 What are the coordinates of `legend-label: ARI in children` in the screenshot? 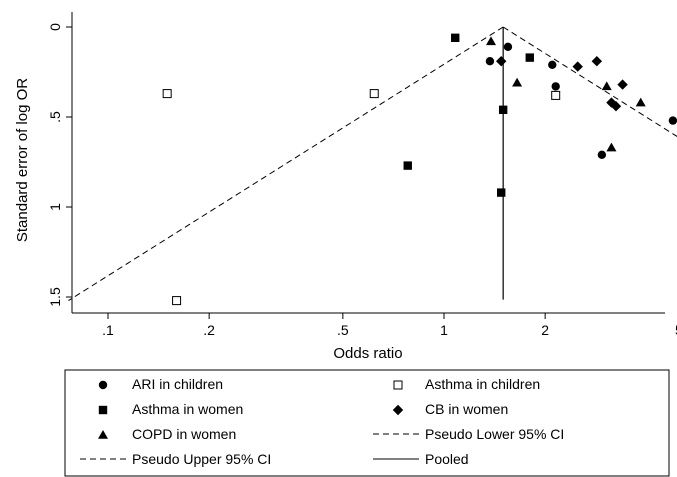 It's located at (177, 384).